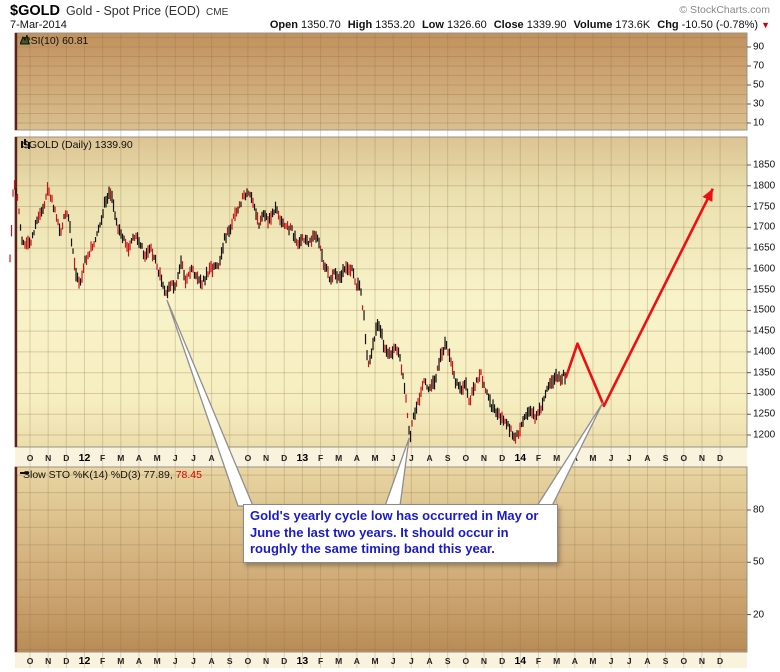 The image size is (780, 672). I want to click on rsi-label-text: RSI(10) 60.81, so click(56, 41).